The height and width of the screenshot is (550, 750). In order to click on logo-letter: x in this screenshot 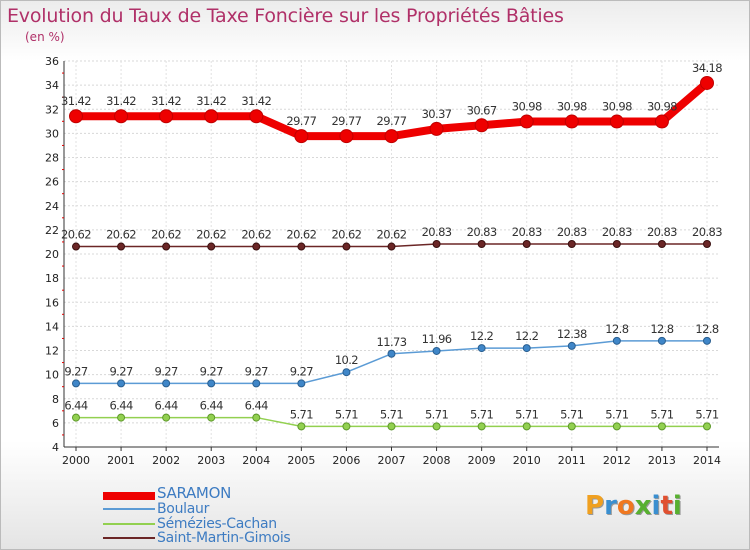, I will do `click(643, 506)`.